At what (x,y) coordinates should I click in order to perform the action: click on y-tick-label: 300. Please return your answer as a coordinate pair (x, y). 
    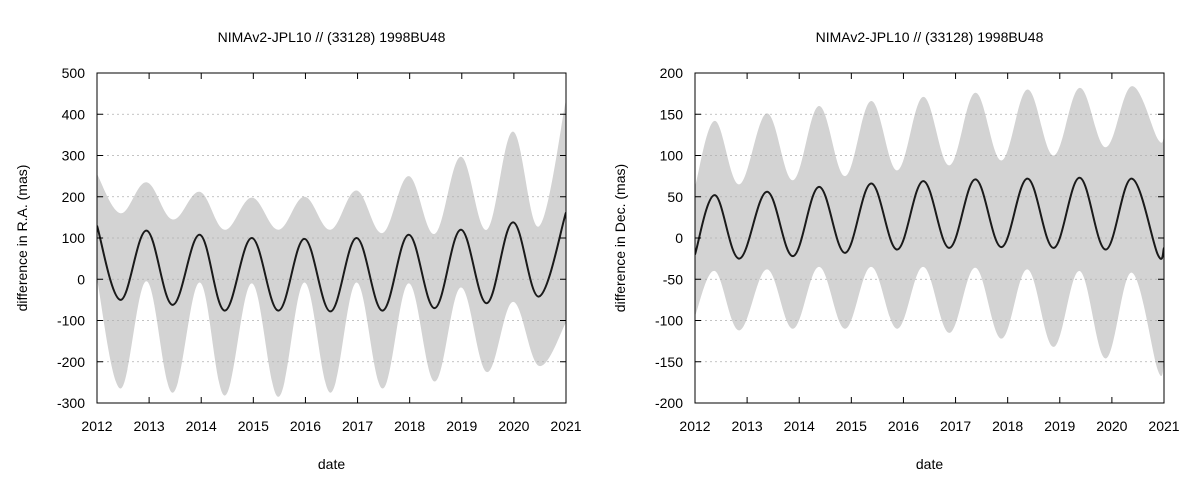
    Looking at the image, I should click on (74, 156).